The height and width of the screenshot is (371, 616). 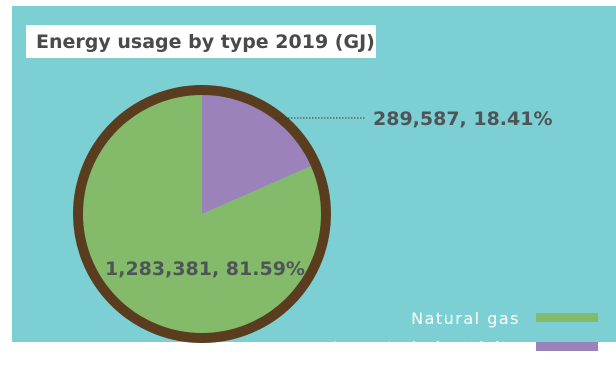 I want to click on chart-title-box: Energy usage by type 2019 (GJ), so click(x=201, y=41).